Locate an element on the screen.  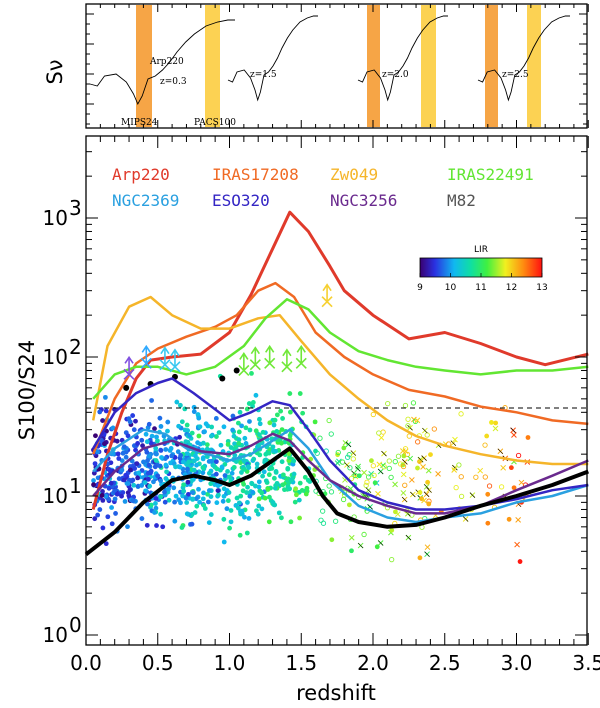
y-tick-label: 10 is located at coordinates (55, 496).